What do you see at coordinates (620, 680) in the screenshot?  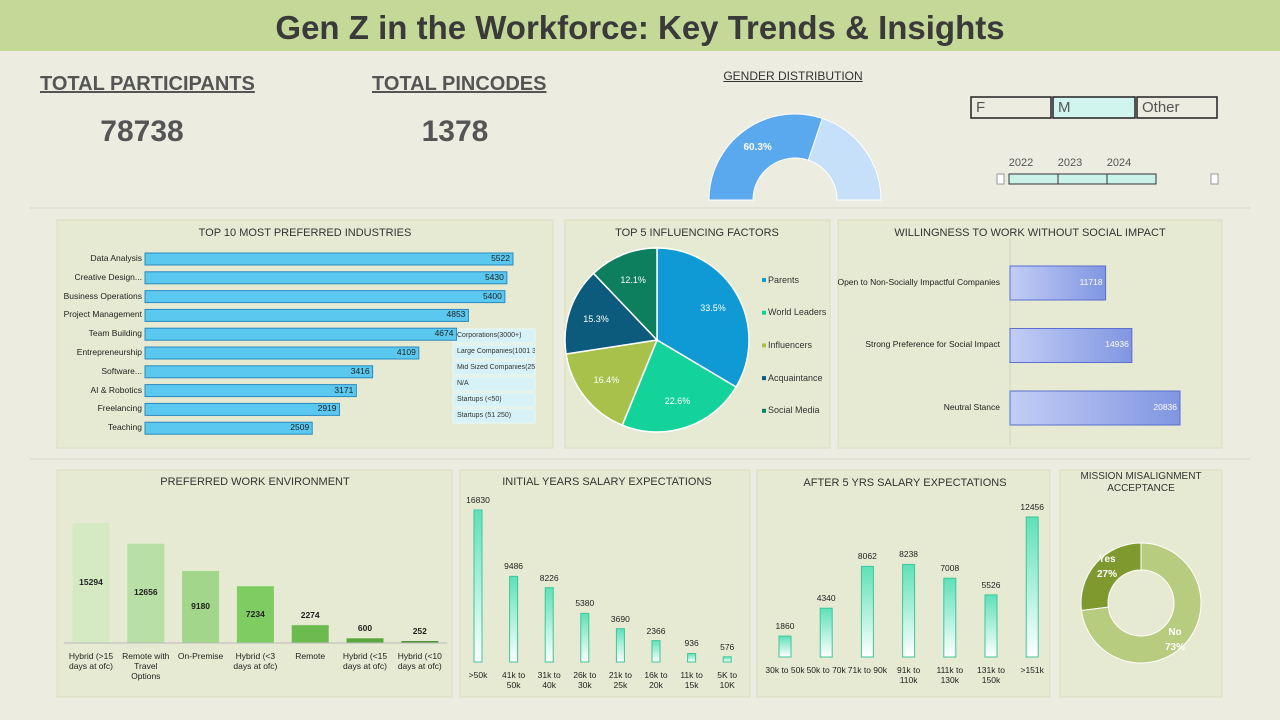 I see `x-tick-label: 21k to 25k` at bounding box center [620, 680].